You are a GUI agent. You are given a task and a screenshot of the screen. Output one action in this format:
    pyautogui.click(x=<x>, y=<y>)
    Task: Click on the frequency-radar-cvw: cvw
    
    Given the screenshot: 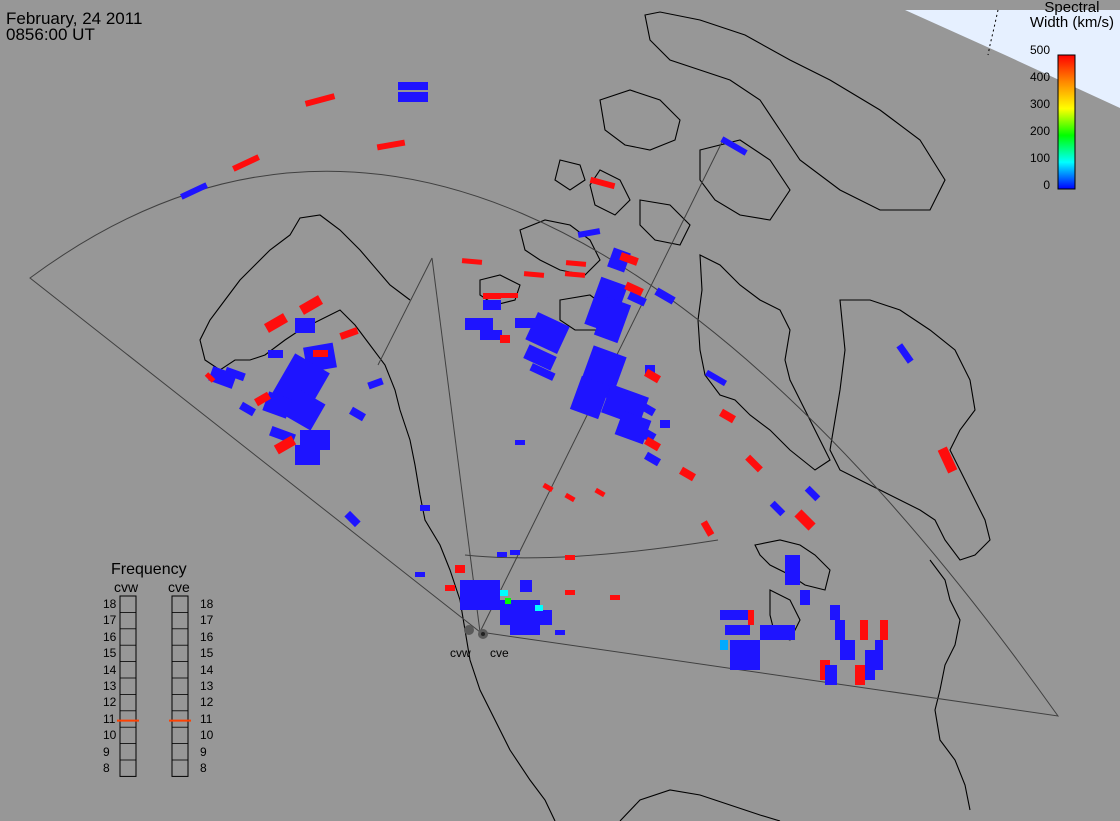 What is the action you would take?
    pyautogui.click(x=126, y=587)
    